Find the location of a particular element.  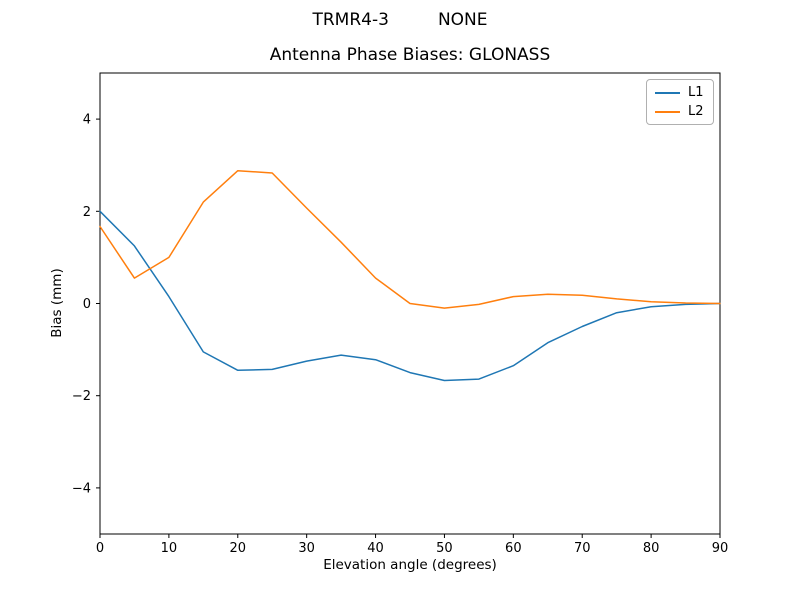

legend-label: L2 is located at coordinates (696, 111).